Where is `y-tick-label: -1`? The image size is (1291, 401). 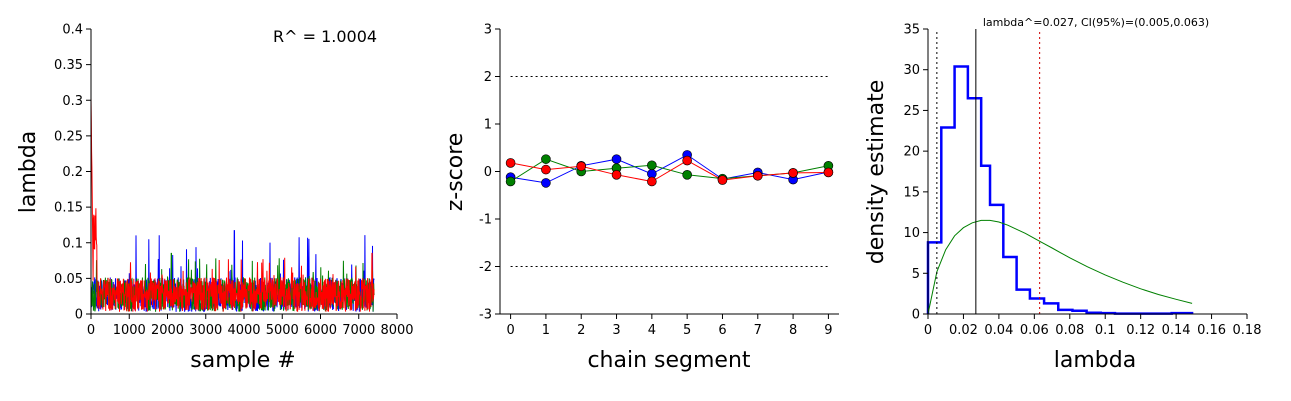
y-tick-label: -1 is located at coordinates (485, 220).